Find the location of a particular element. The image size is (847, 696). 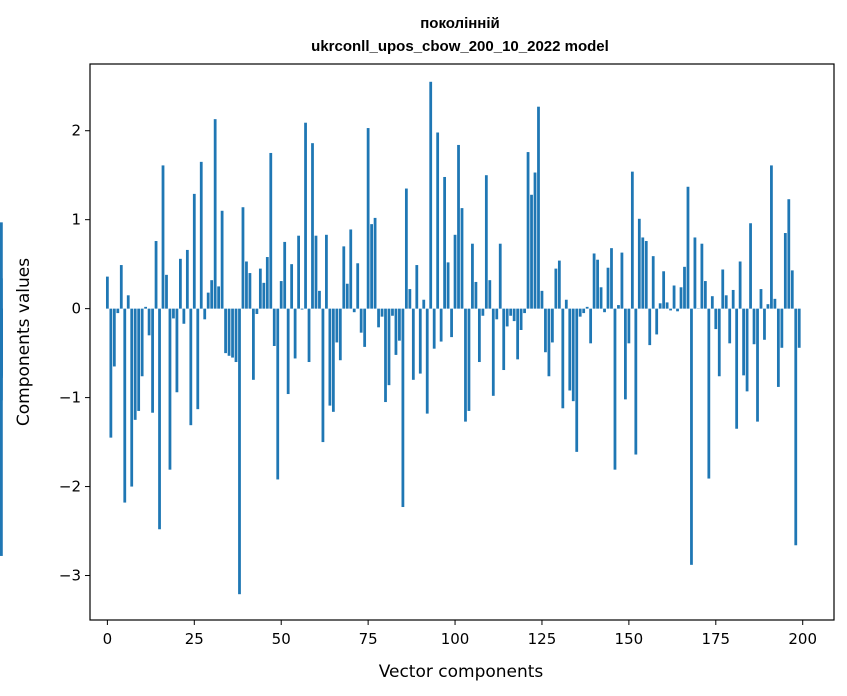

y-tick-label--1: −1 is located at coordinates (70, 398).